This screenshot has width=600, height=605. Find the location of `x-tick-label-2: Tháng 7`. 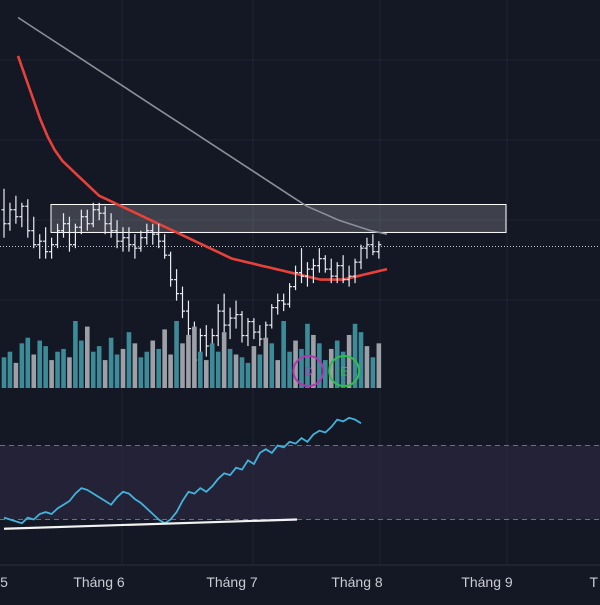

x-tick-label-2: Tháng 7 is located at coordinates (232, 582).